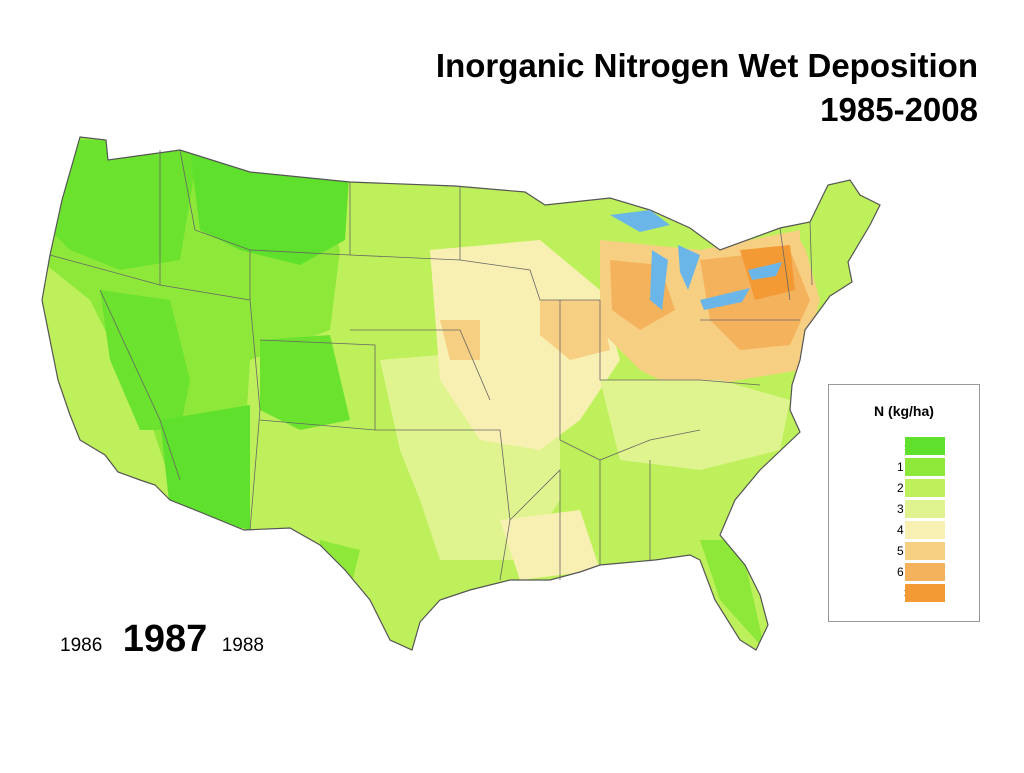 The height and width of the screenshot is (773, 1024). Describe the element at coordinates (904, 572) in the screenshot. I see `legend-item: 6 - 7` at that location.